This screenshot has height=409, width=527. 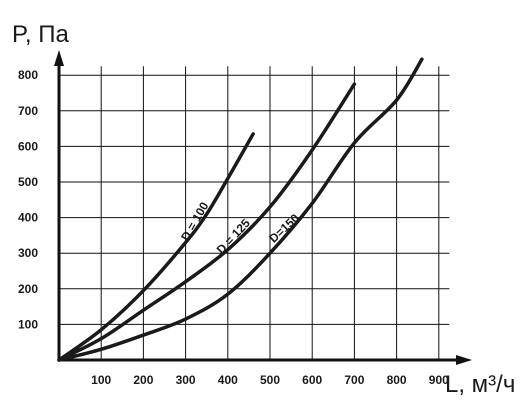 I want to click on y-tick-label: 800, so click(x=28, y=75).